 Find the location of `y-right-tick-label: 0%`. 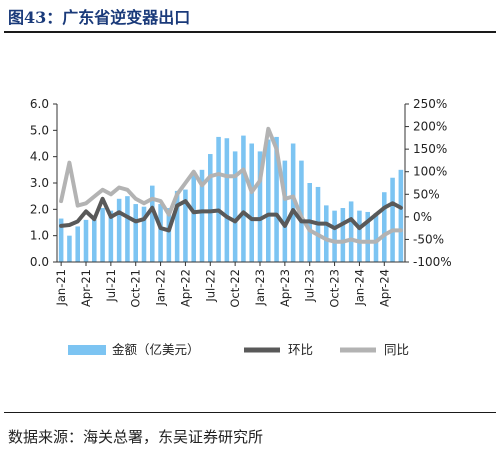

y-right-tick-label: 0% is located at coordinates (422, 217).